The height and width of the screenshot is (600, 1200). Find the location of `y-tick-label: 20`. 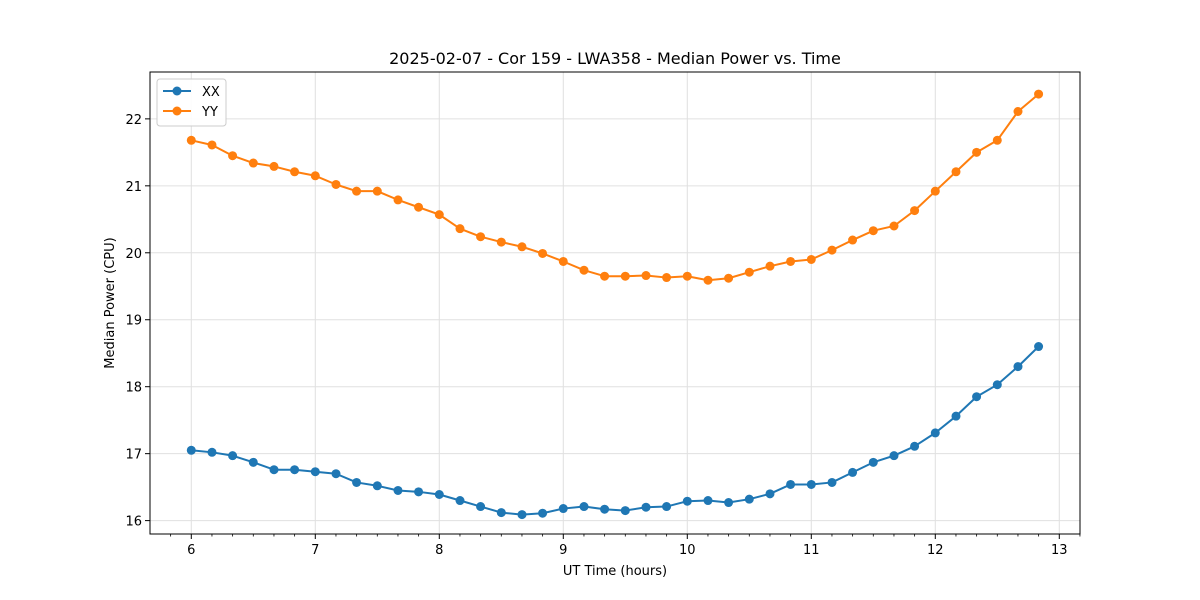

y-tick-label: 20 is located at coordinates (133, 254).